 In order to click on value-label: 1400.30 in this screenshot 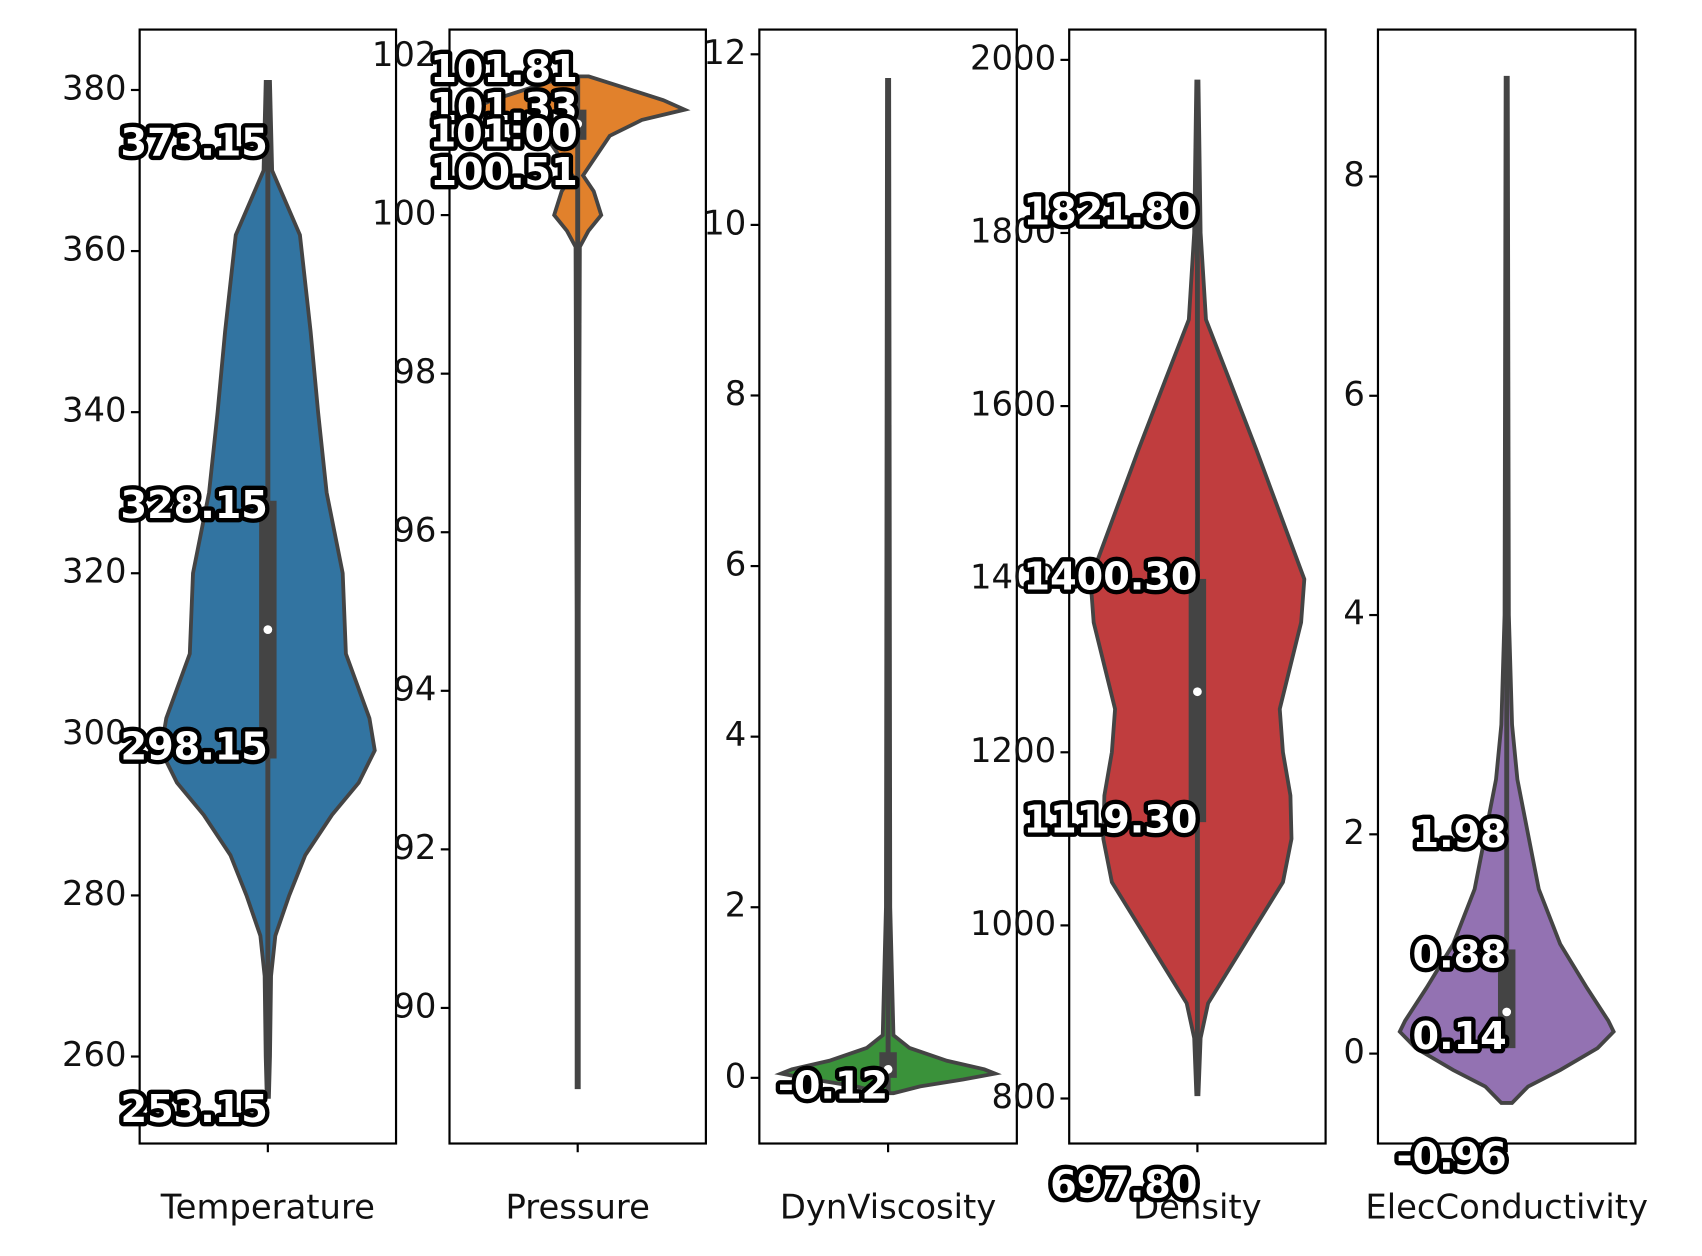, I will do `click(1111, 577)`.